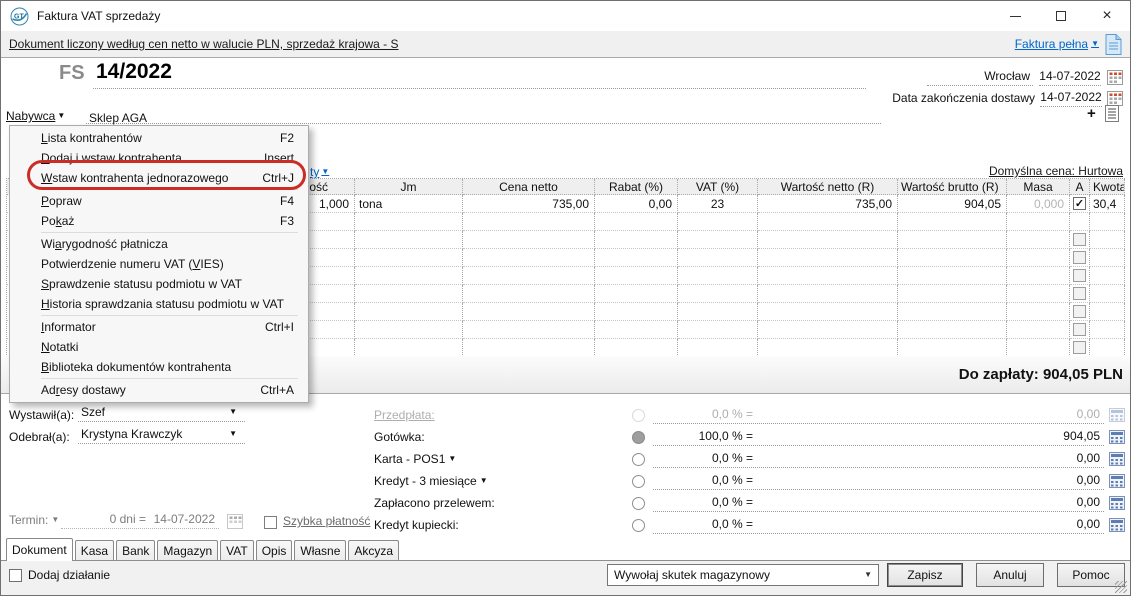 The image size is (1131, 596). Describe the element at coordinates (270, 522) in the screenshot. I see `quick-payment-checkbox` at that location.